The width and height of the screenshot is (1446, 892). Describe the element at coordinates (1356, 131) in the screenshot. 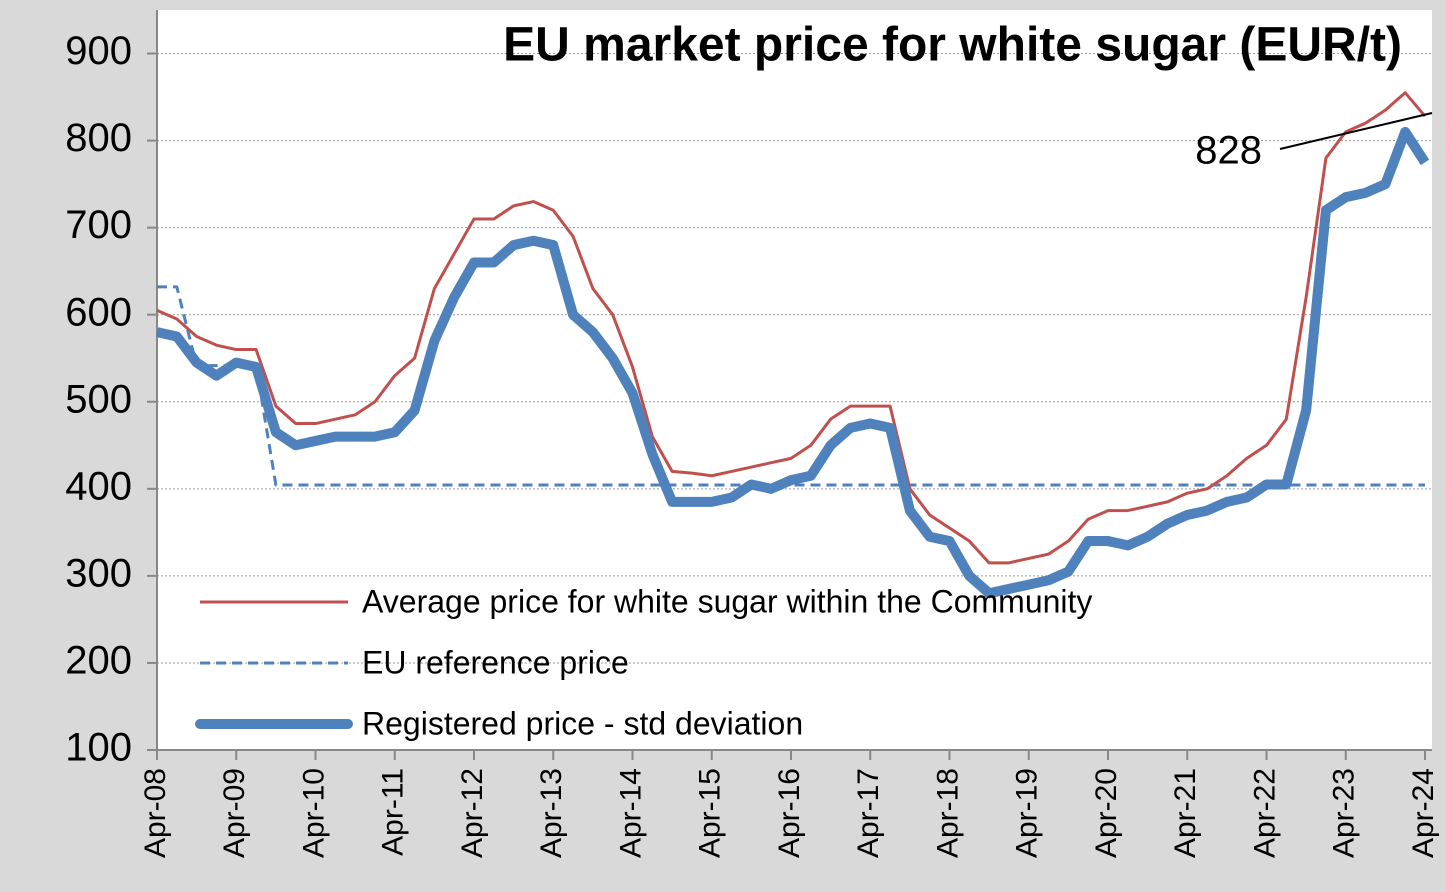

I see `annotation-leader` at that location.